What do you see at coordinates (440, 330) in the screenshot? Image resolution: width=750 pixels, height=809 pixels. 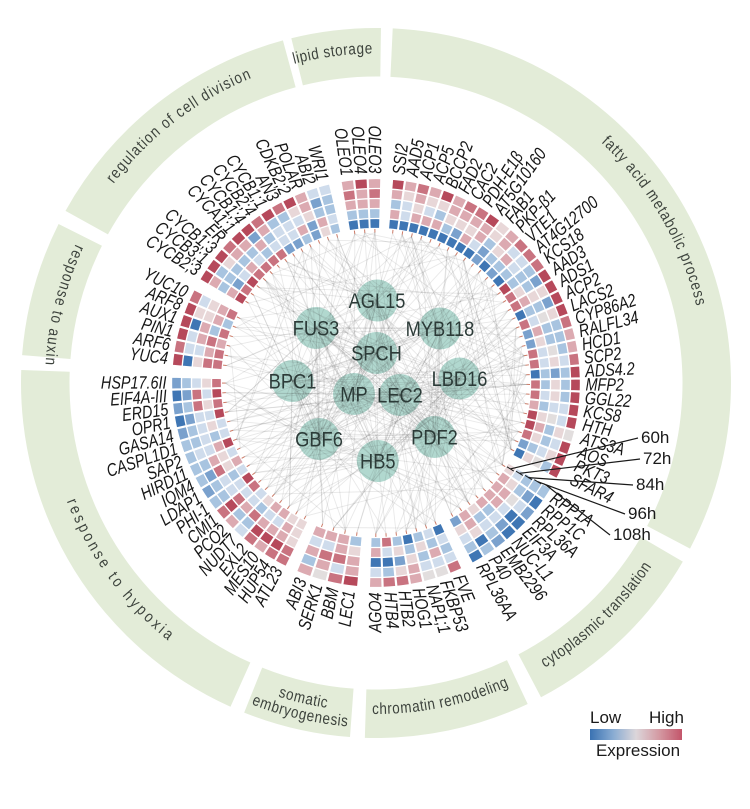 I see `svg-text: MYB118` at bounding box center [440, 330].